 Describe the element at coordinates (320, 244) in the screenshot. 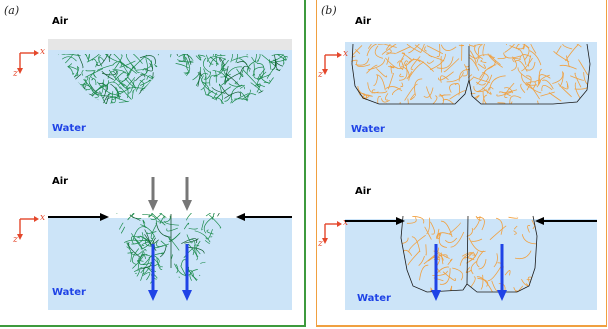

I see `axis-z-label: z` at that location.